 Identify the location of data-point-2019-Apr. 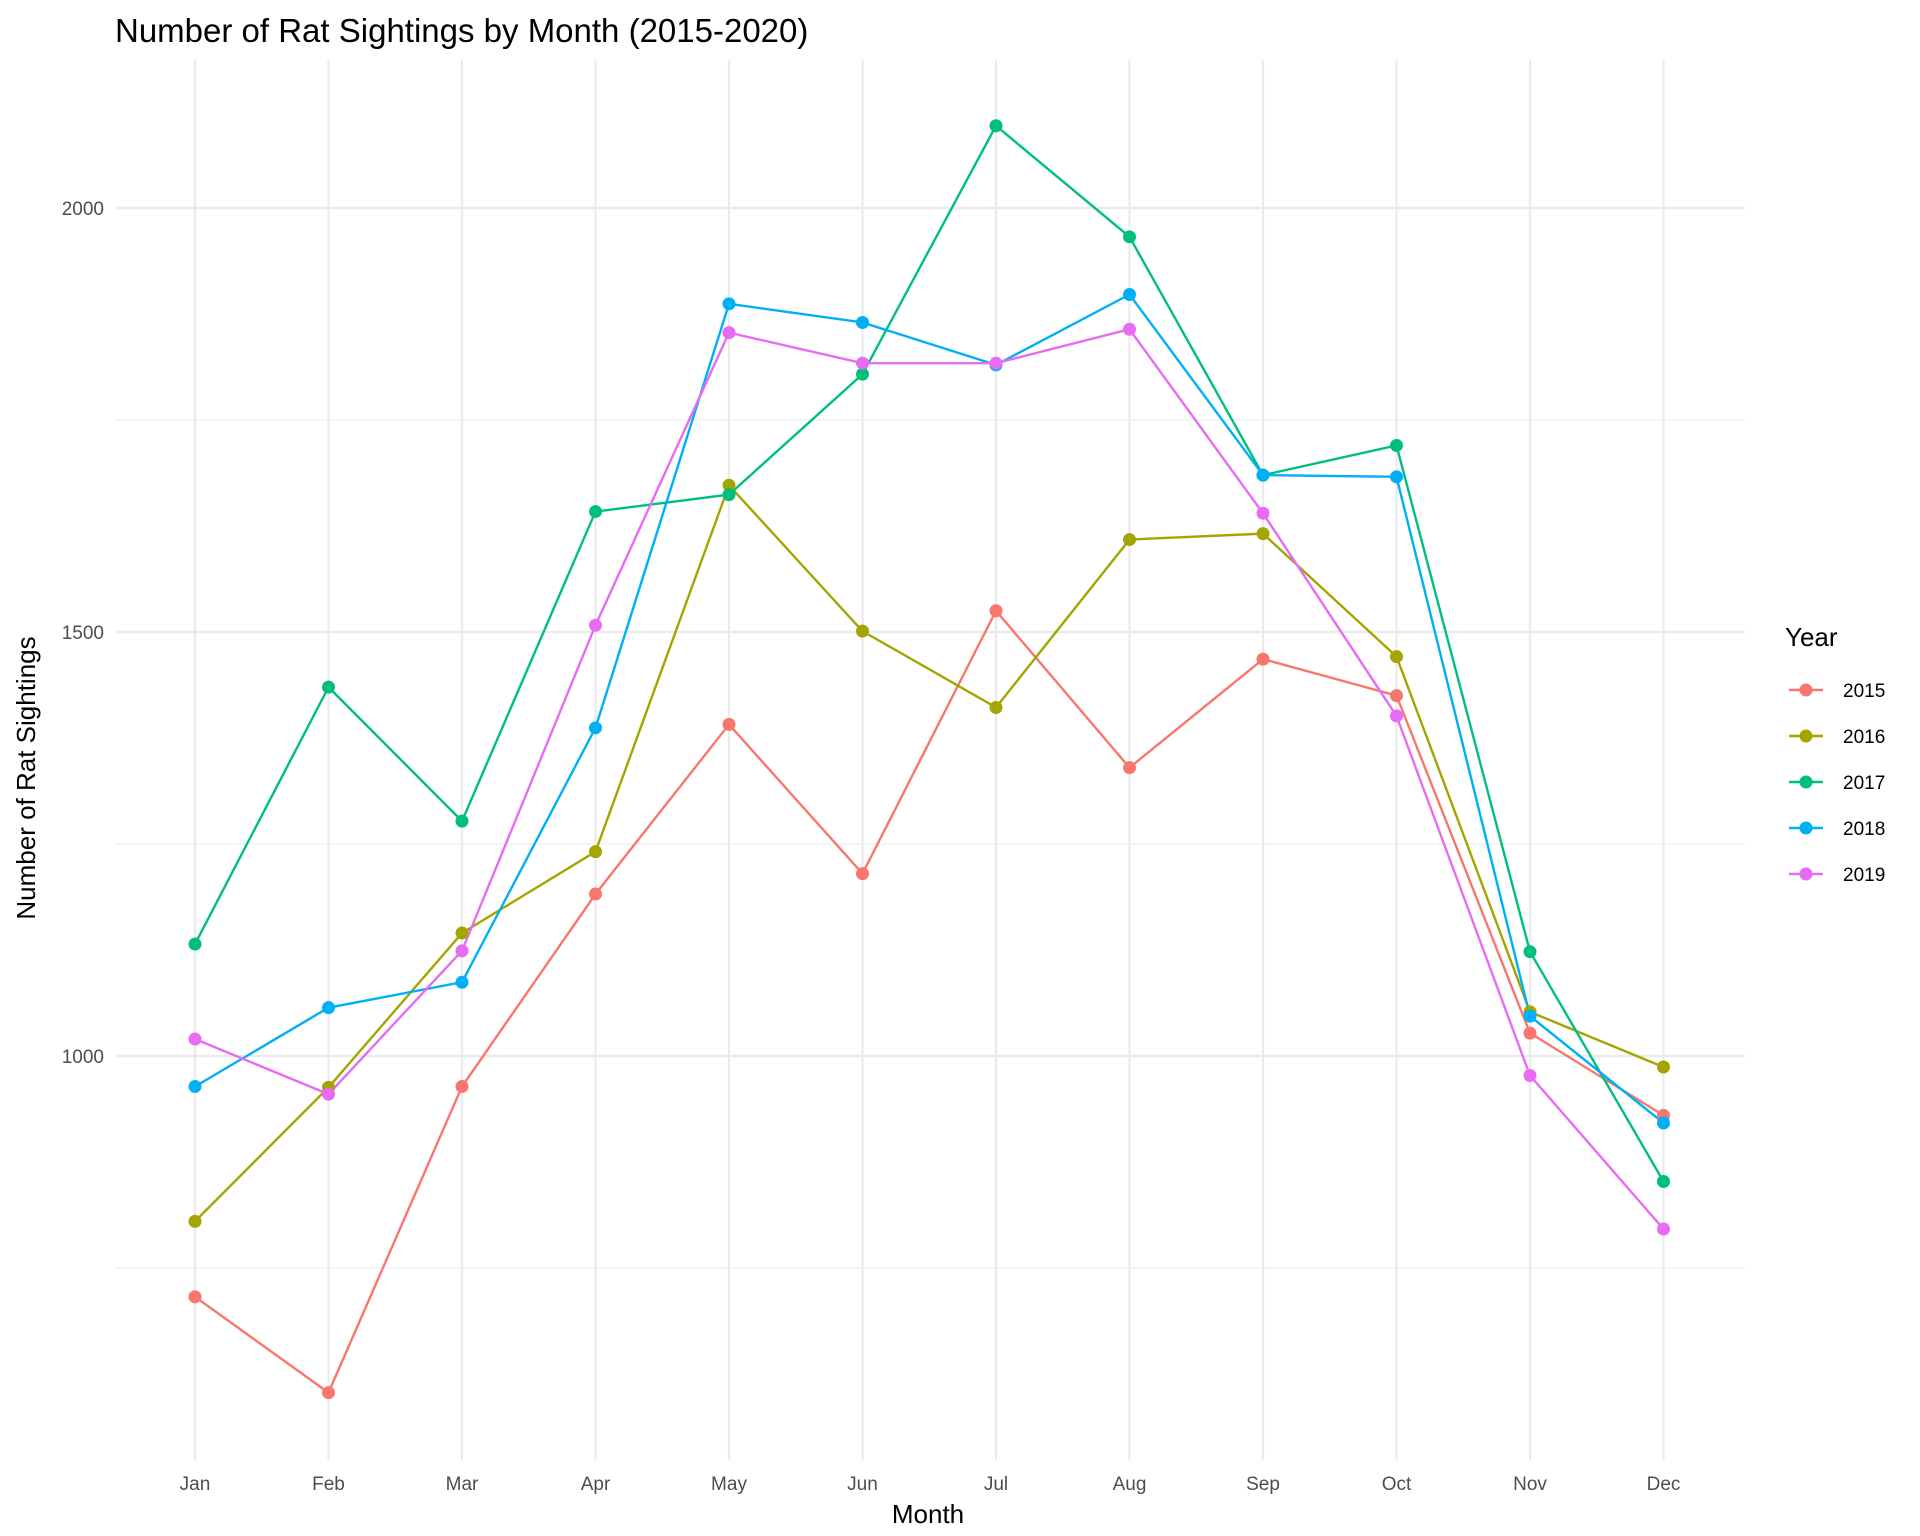
(595, 625).